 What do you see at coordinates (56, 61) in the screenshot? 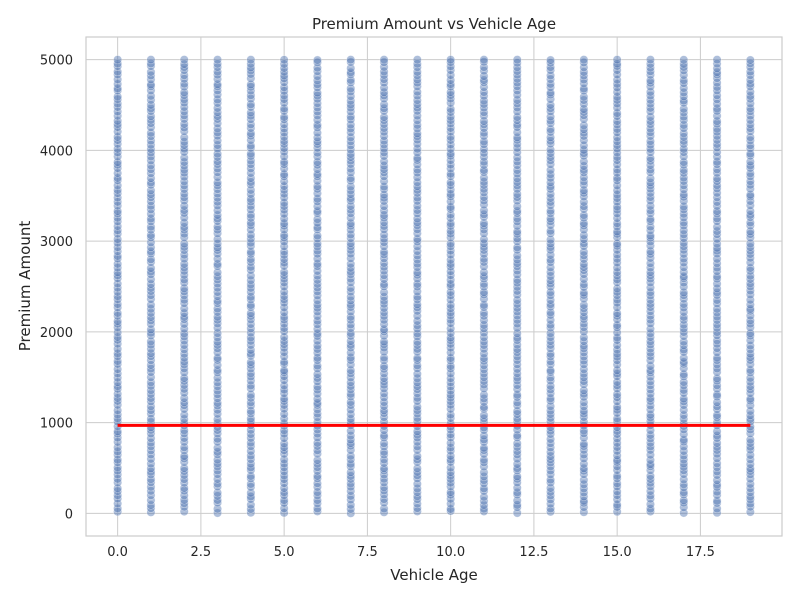
I see `y-tick-label: 5000` at bounding box center [56, 61].